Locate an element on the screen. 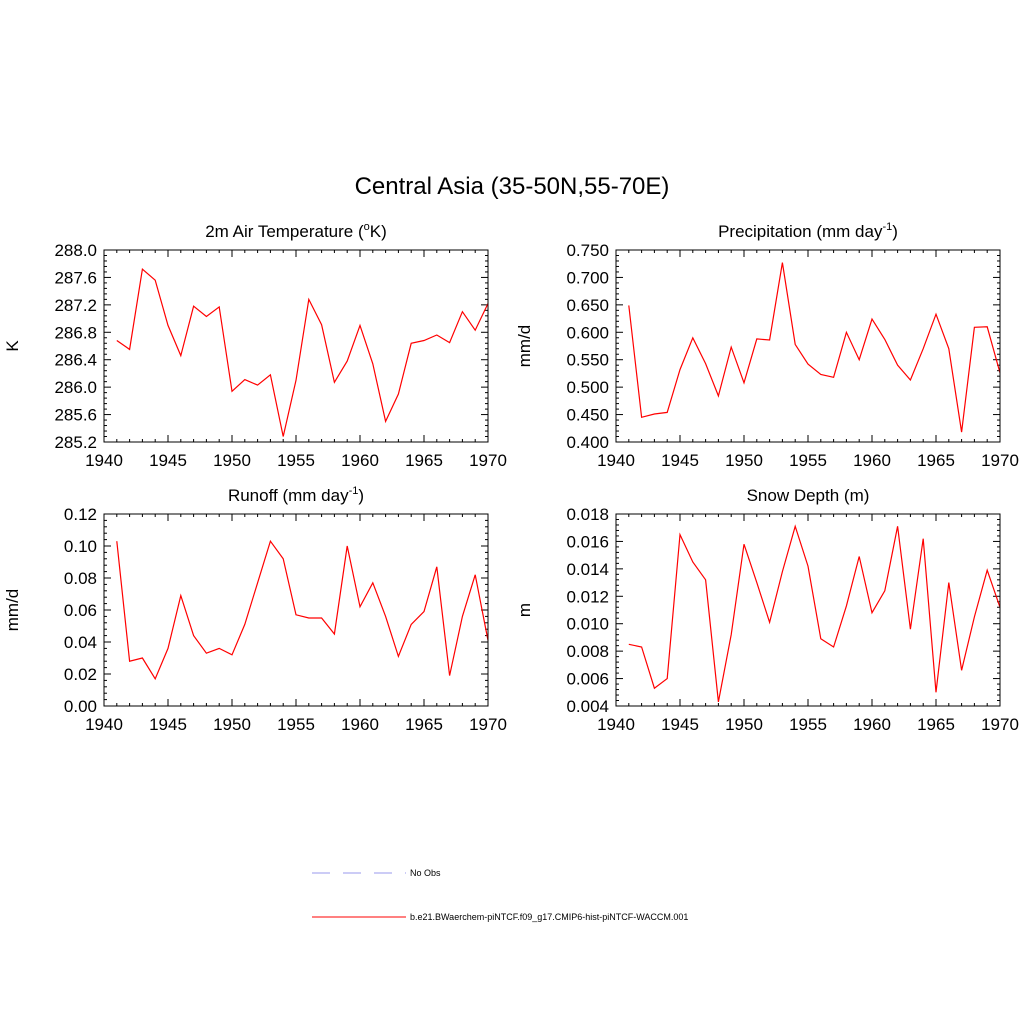  y-tick-label: 0.04 is located at coordinates (80, 642).